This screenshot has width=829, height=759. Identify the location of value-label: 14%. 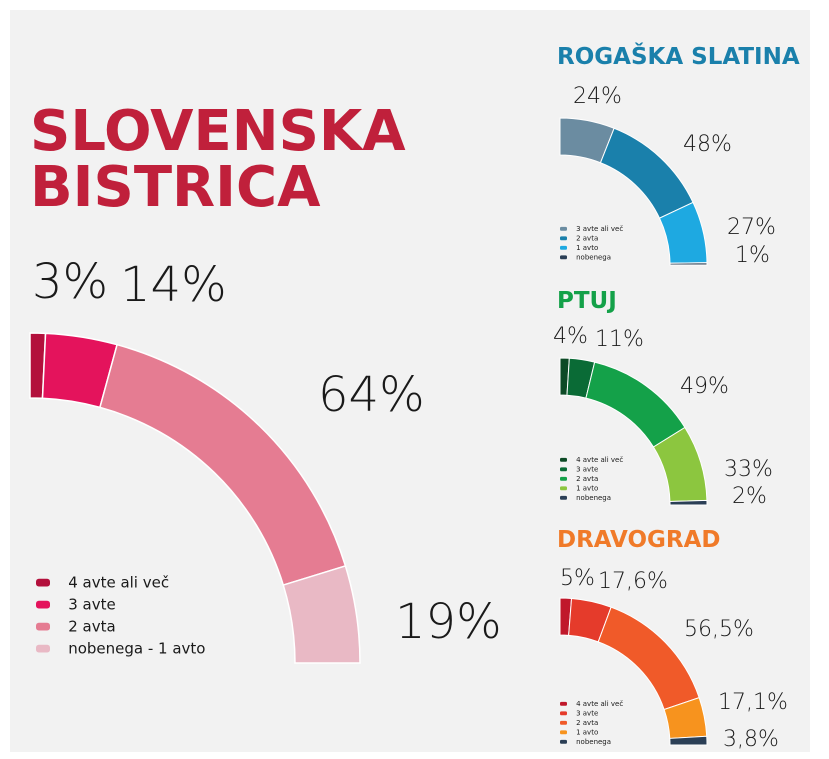
(173, 285).